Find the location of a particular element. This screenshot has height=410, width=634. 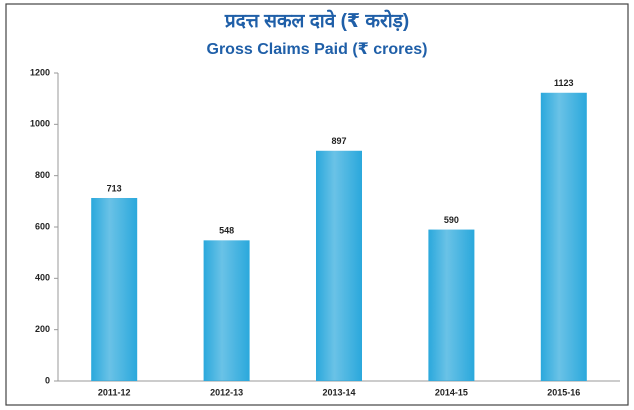

x-tick-label: 2015-16 is located at coordinates (563, 392).